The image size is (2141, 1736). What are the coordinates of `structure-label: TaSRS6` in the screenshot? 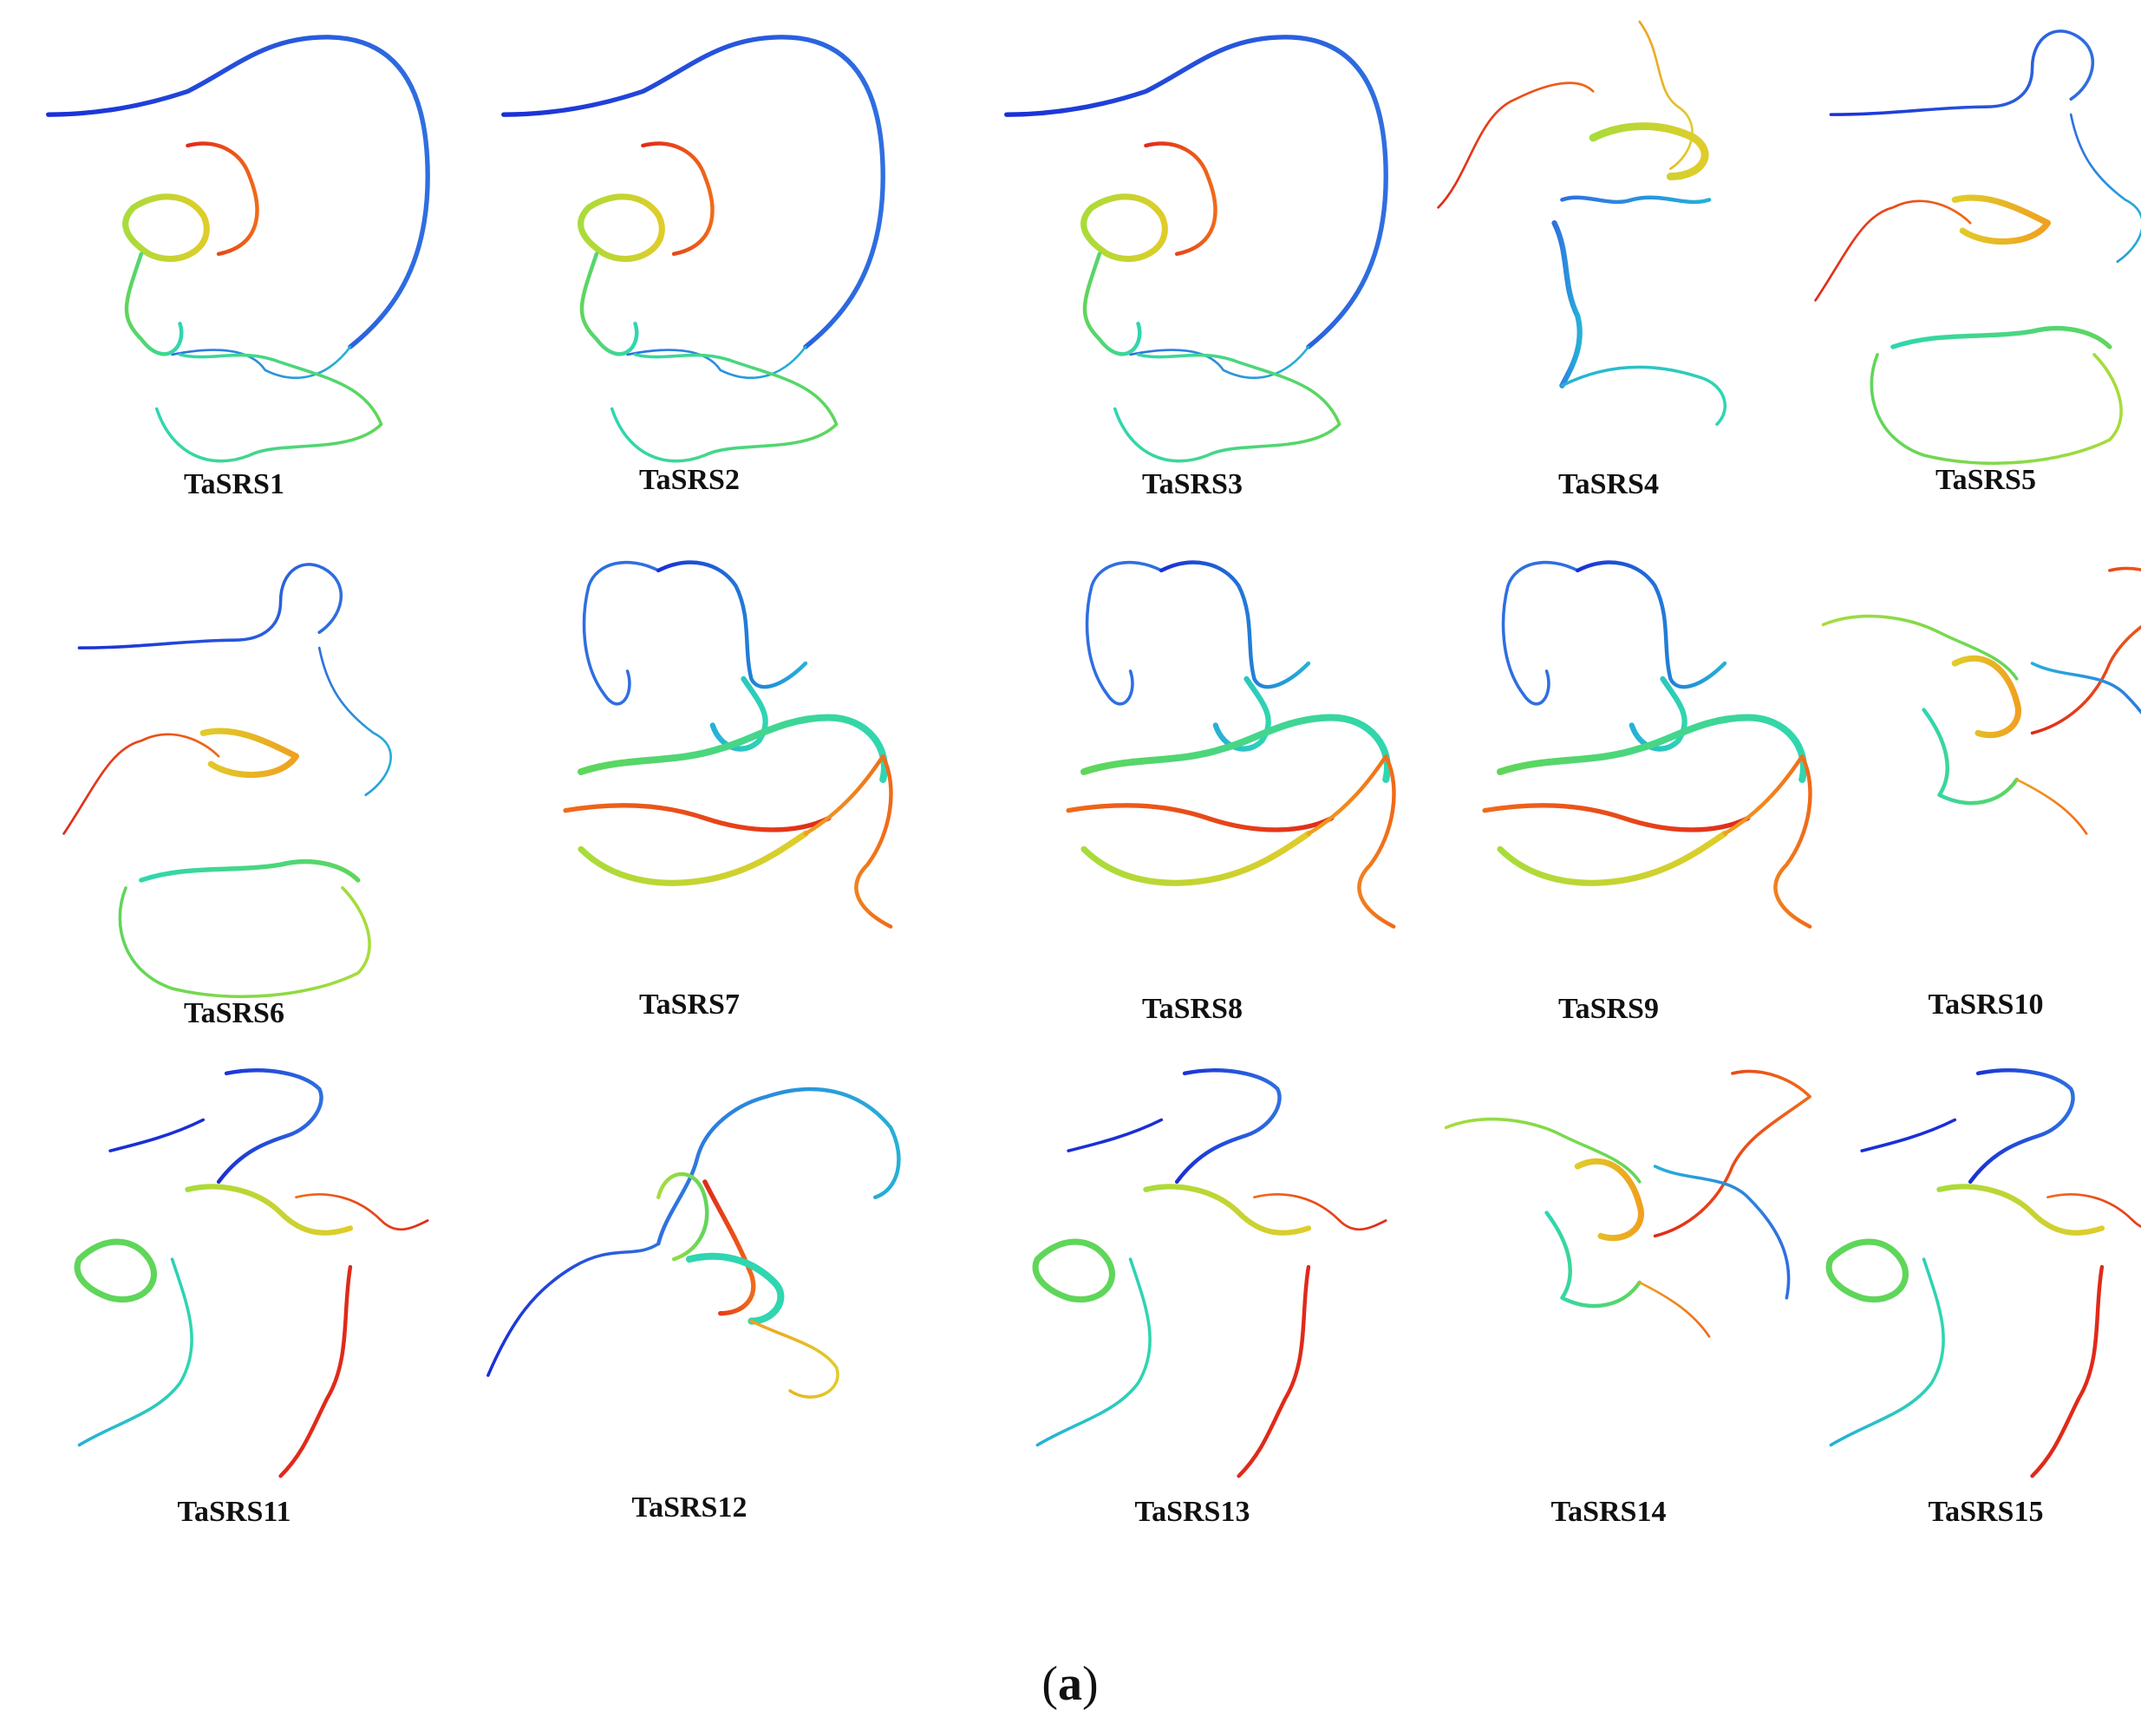 It's located at (234, 1013).